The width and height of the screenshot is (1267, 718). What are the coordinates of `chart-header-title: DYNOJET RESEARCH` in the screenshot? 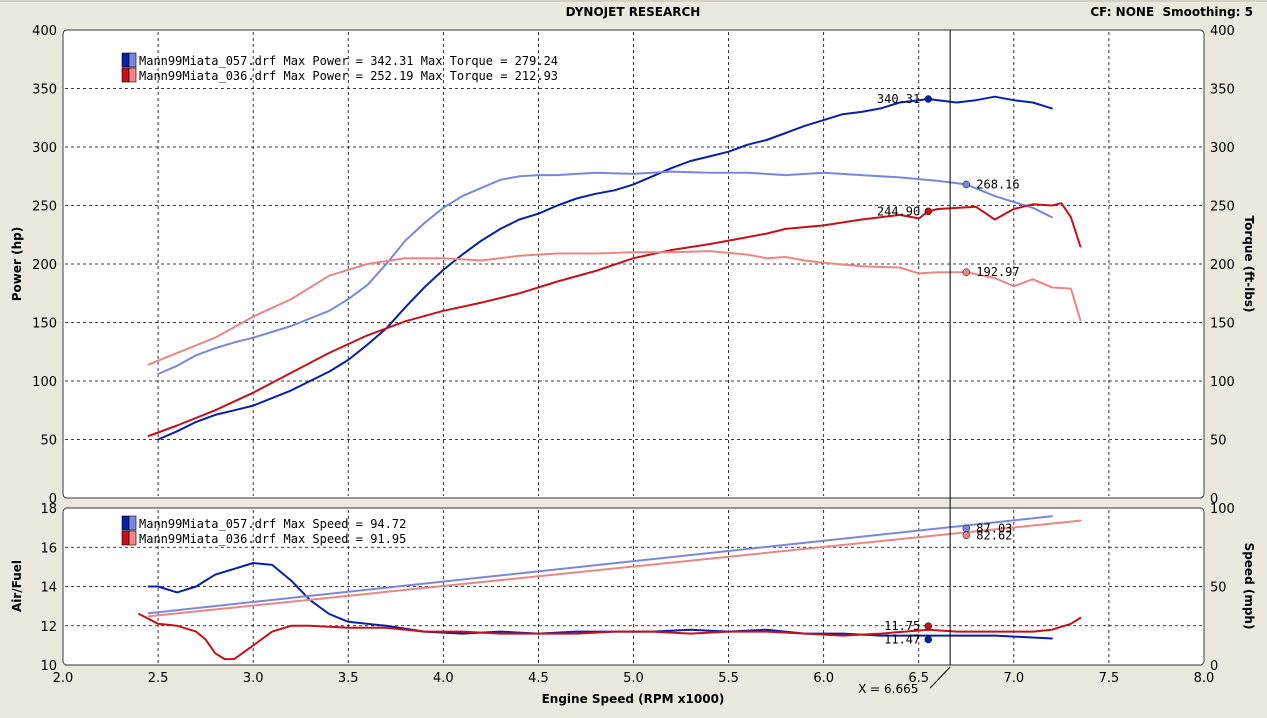 It's located at (633, 12).